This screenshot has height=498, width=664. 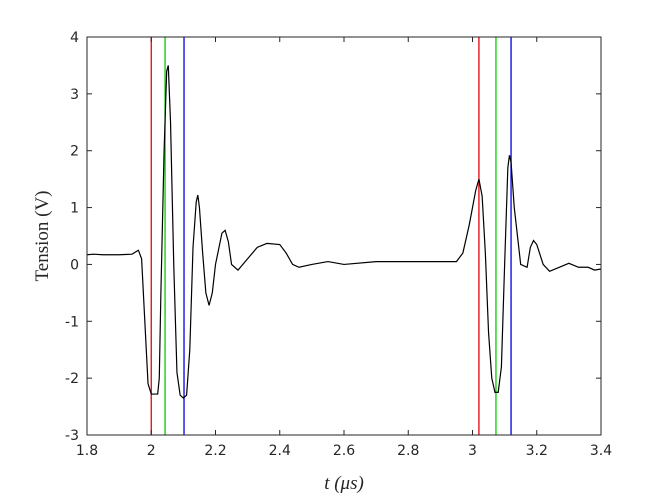 I want to click on y-tick-label: -3, so click(x=72, y=436).